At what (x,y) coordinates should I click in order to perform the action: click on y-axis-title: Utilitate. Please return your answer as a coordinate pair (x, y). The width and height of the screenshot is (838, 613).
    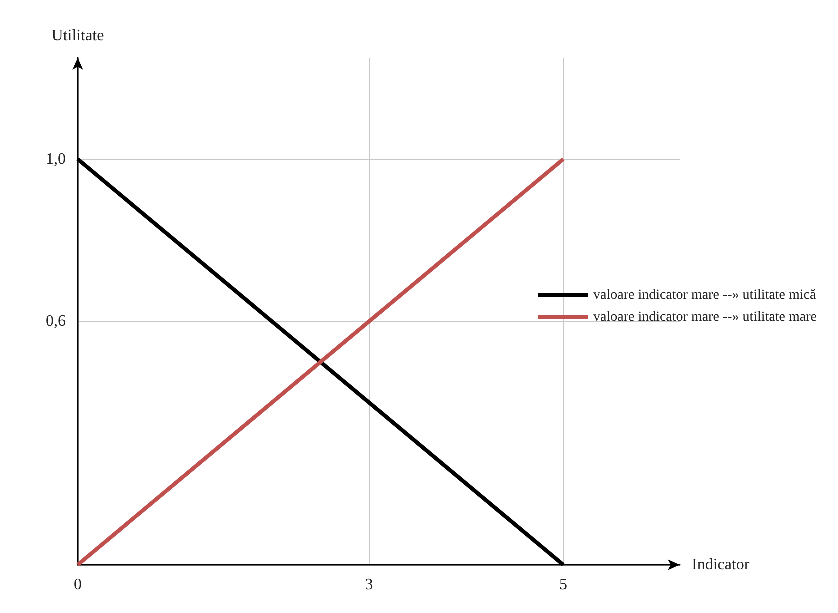
    Looking at the image, I should click on (78, 36).